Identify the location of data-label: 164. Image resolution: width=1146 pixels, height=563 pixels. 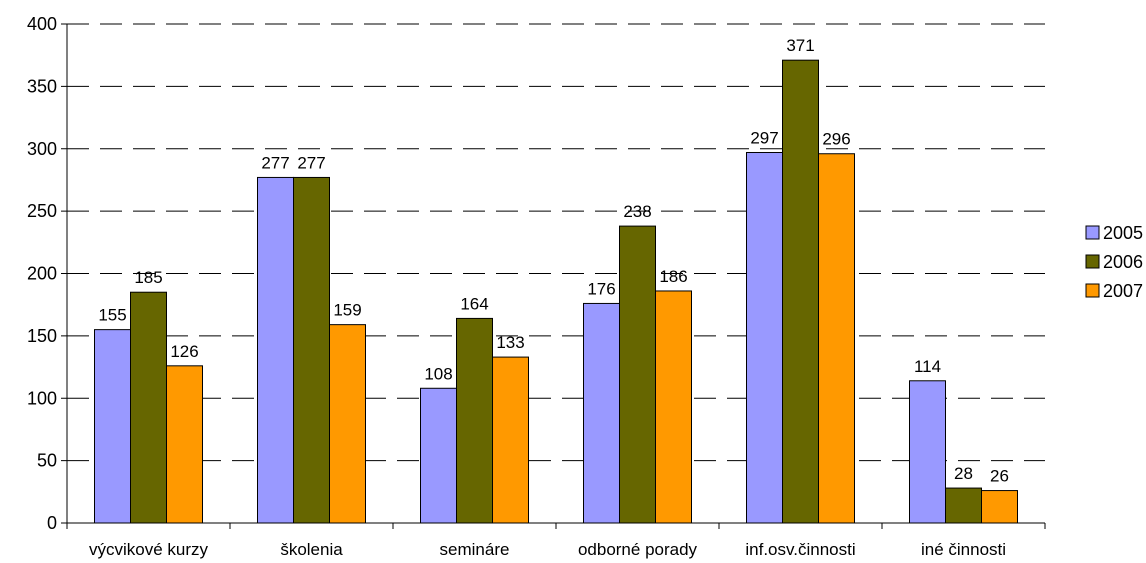
(474, 303).